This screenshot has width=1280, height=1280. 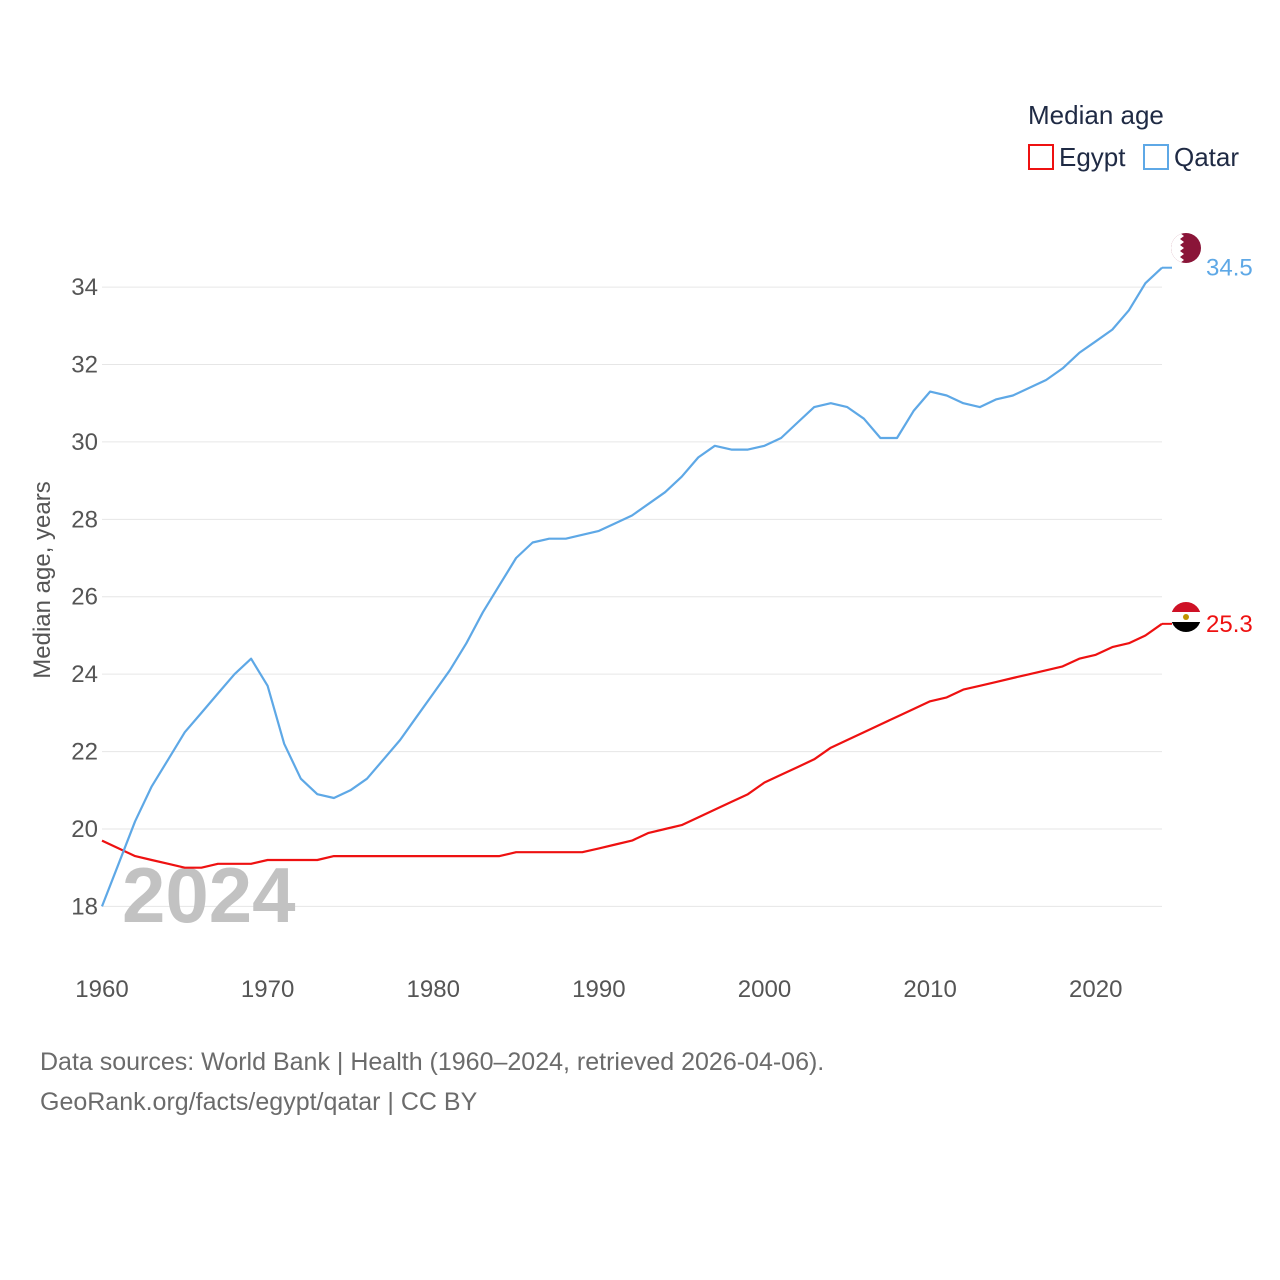 I want to click on y-tick-label: 20, so click(x=84, y=829).